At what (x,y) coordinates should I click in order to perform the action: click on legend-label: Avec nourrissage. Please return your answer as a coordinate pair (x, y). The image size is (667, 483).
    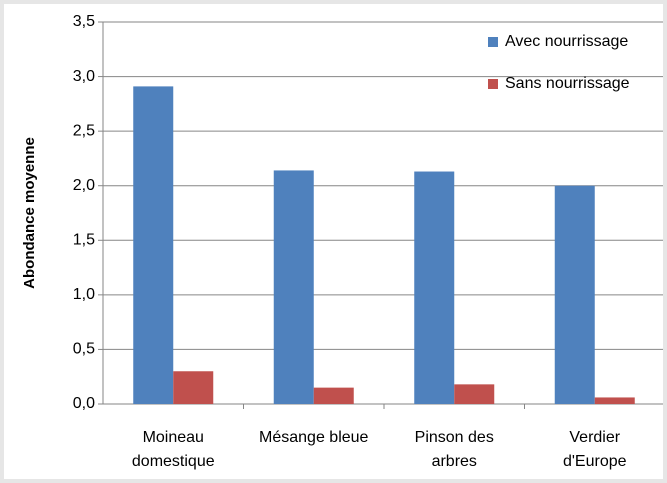
    Looking at the image, I should click on (566, 41).